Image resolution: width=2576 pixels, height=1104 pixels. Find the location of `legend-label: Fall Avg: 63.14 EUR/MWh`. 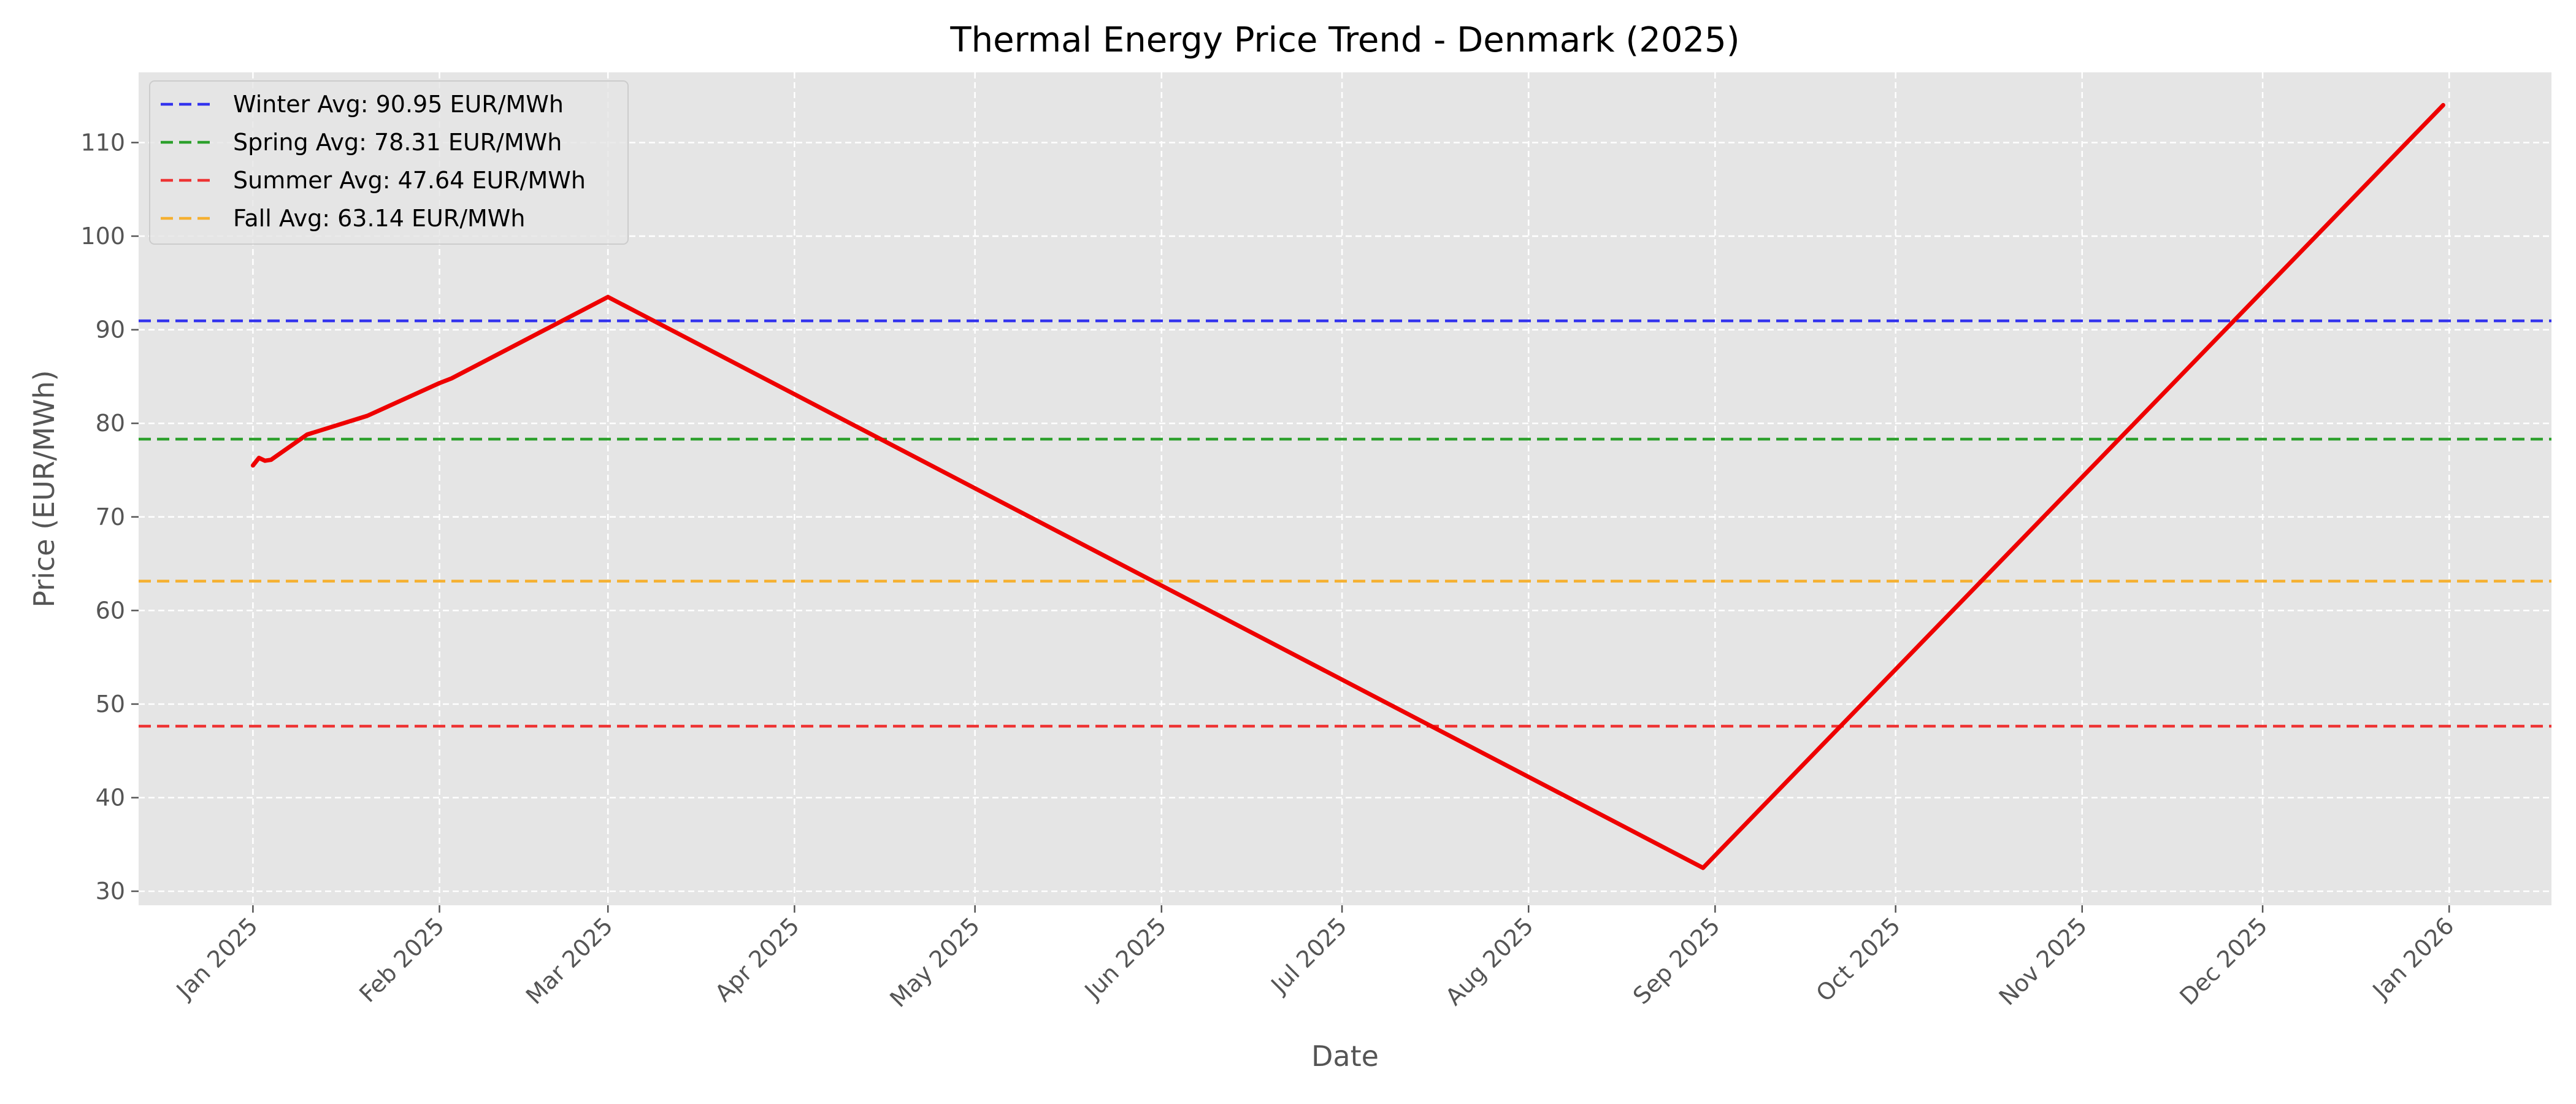

legend-label: Fall Avg: 63.14 EUR/MWh is located at coordinates (379, 218).